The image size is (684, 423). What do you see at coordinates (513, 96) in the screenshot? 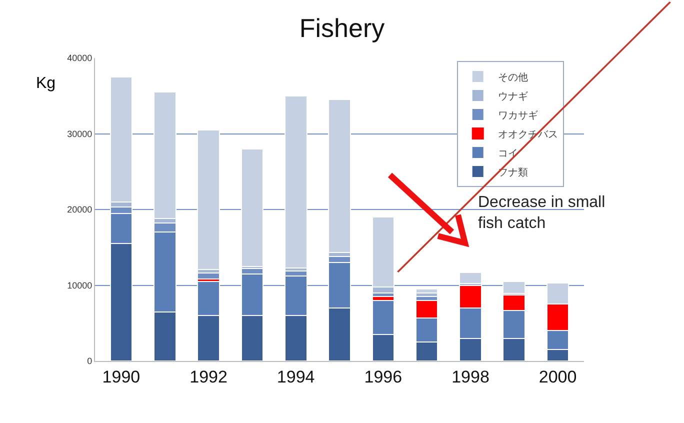
I see `legend-label: ウナギ` at bounding box center [513, 96].